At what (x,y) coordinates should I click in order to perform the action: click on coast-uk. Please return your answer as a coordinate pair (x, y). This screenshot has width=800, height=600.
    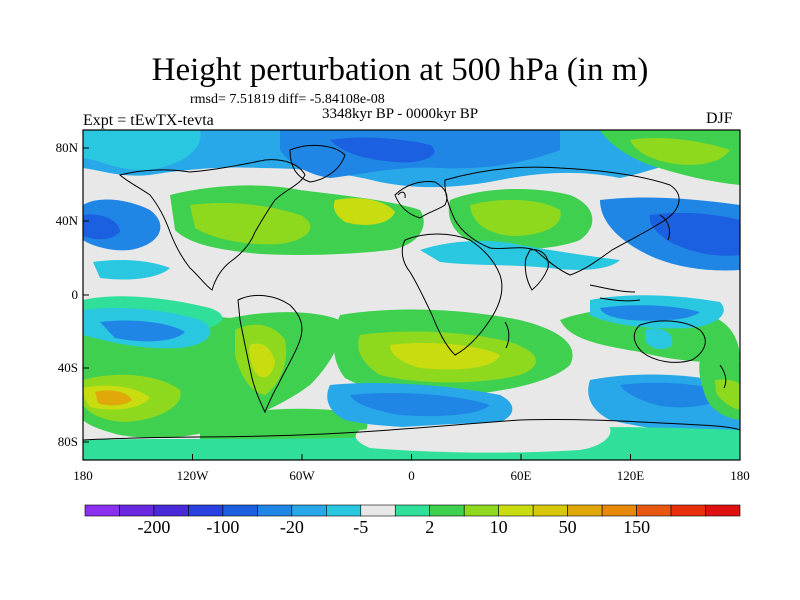
    Looking at the image, I should click on (401, 195).